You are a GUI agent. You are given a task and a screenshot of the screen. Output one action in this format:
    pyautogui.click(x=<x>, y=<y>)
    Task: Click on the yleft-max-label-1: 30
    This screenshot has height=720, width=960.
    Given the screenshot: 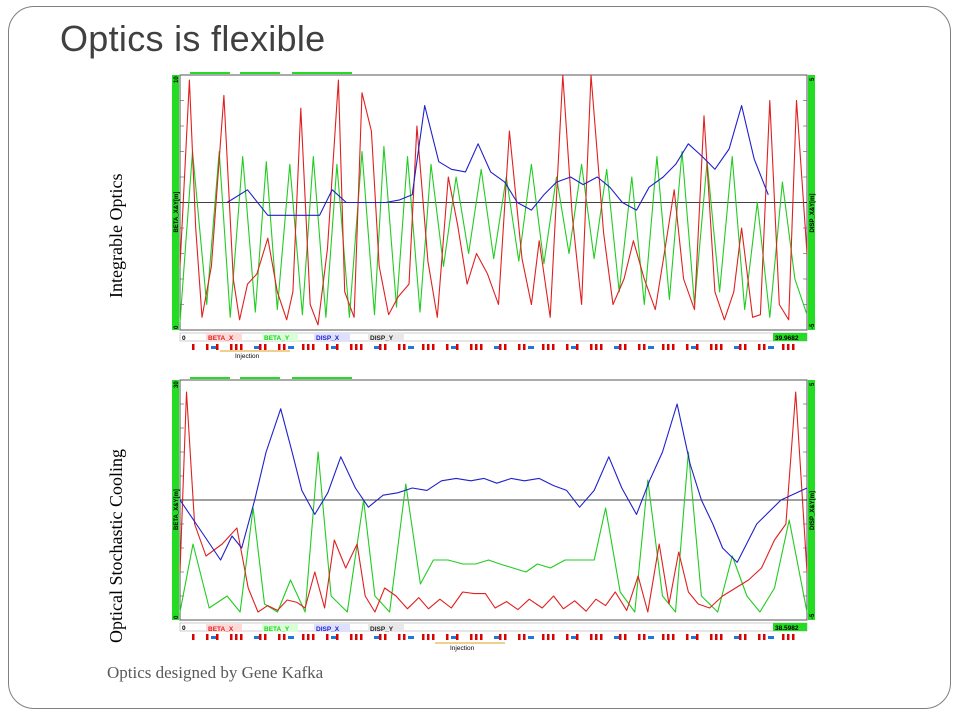 What is the action you would take?
    pyautogui.click(x=177, y=384)
    